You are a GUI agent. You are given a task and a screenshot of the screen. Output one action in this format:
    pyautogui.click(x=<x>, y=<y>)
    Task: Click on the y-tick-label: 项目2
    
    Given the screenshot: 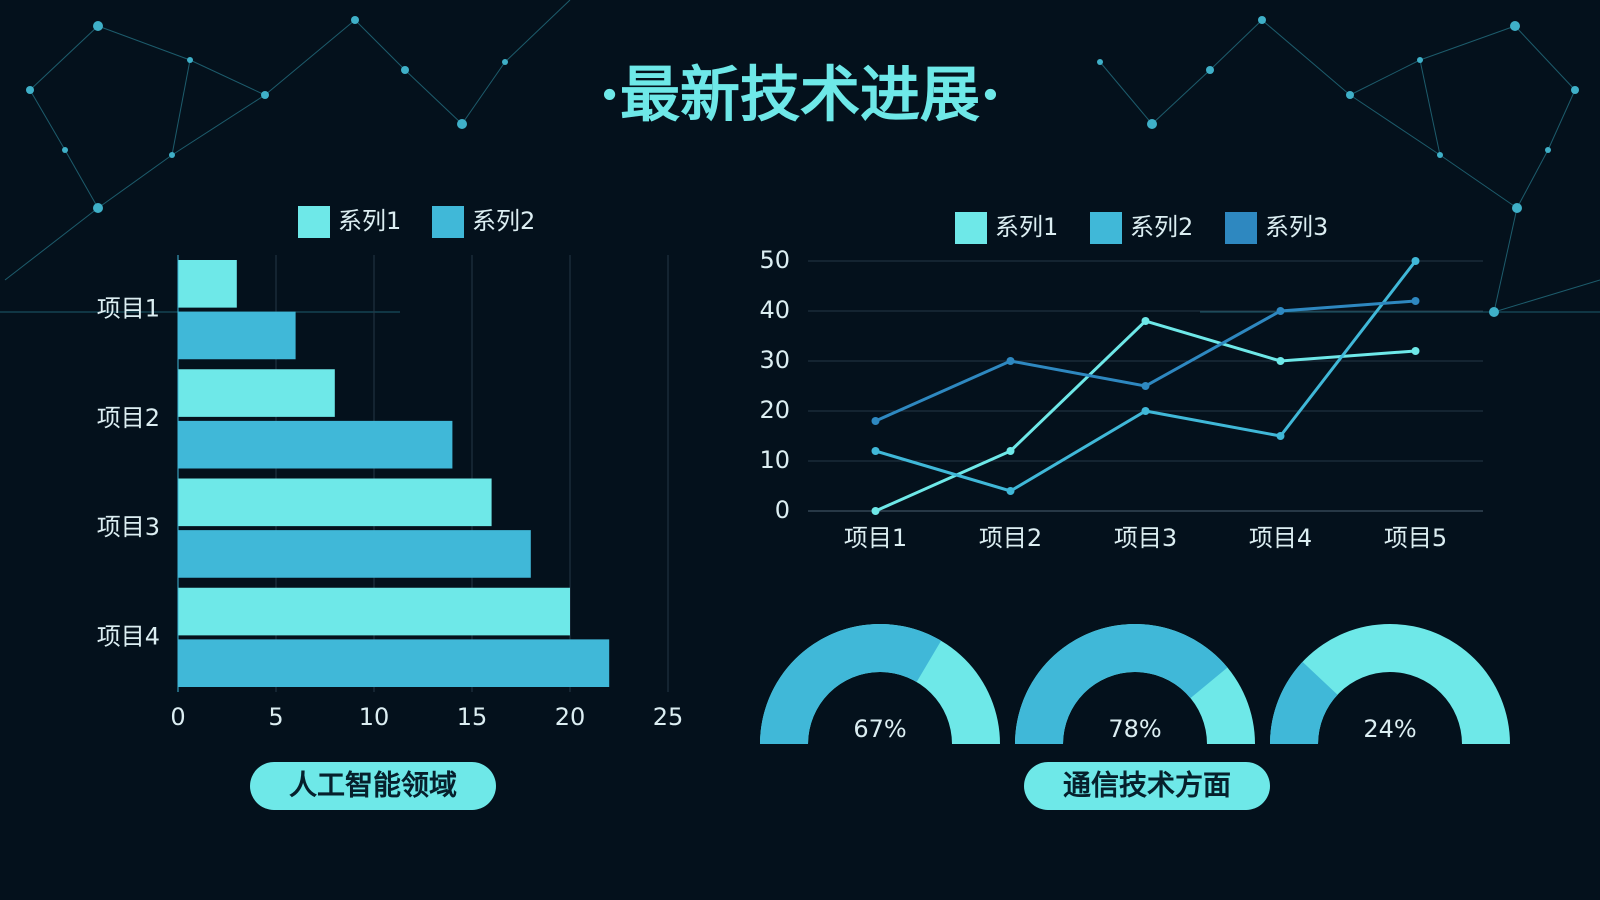 What is the action you would take?
    pyautogui.click(x=128, y=418)
    